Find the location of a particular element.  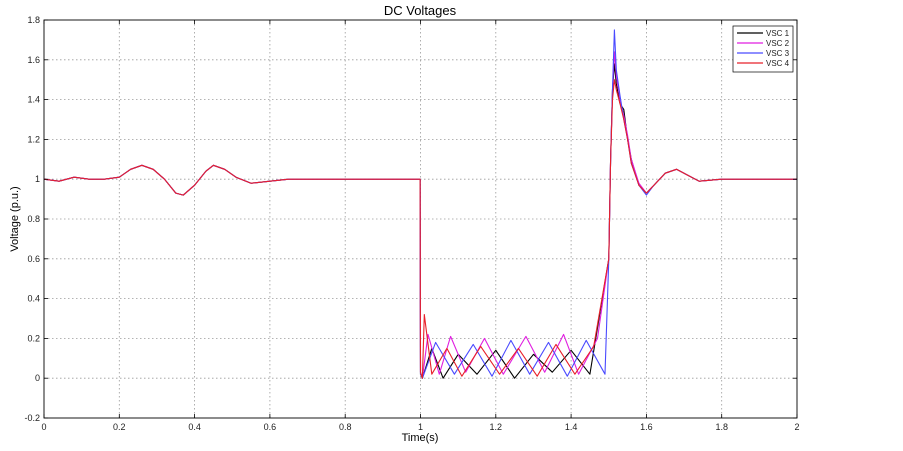

legend-box is located at coordinates (763, 49).